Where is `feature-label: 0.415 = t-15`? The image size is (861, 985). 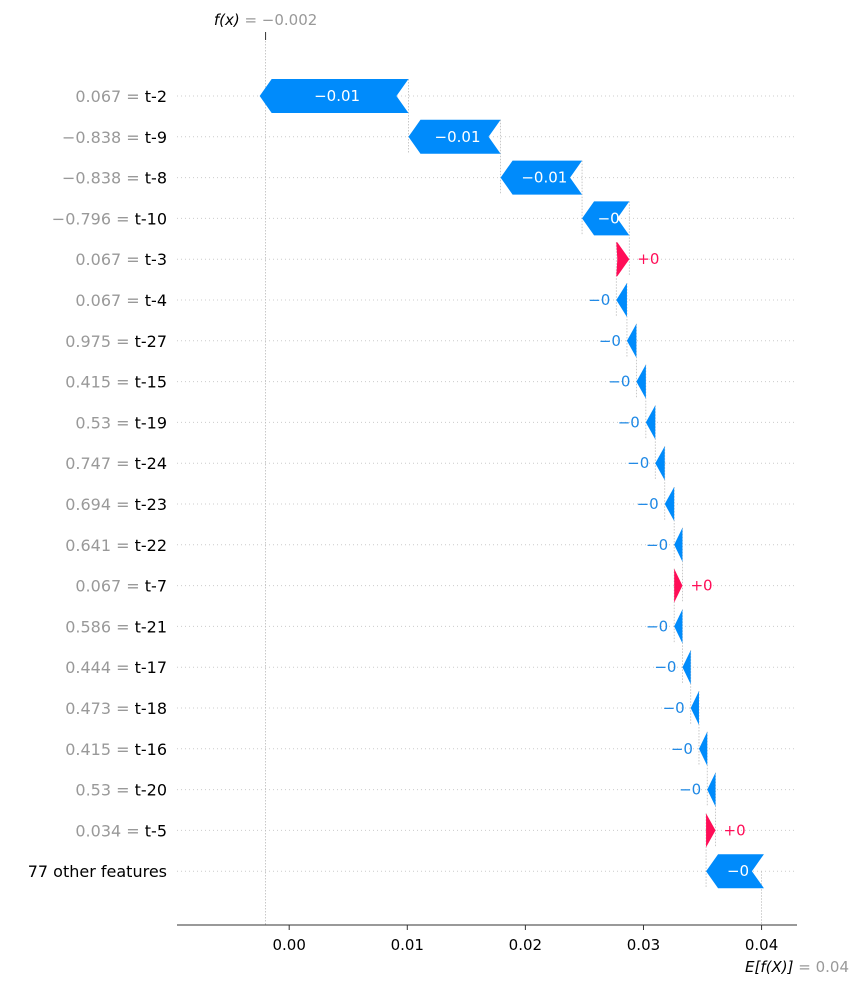 feature-label: 0.415 = t-15 is located at coordinates (116, 382).